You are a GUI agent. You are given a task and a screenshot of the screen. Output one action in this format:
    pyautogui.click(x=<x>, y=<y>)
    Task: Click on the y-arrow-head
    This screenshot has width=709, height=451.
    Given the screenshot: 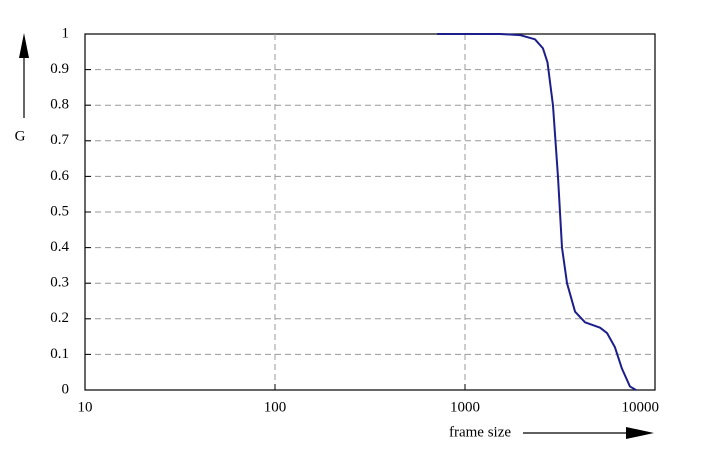 What is the action you would take?
    pyautogui.click(x=24, y=45)
    